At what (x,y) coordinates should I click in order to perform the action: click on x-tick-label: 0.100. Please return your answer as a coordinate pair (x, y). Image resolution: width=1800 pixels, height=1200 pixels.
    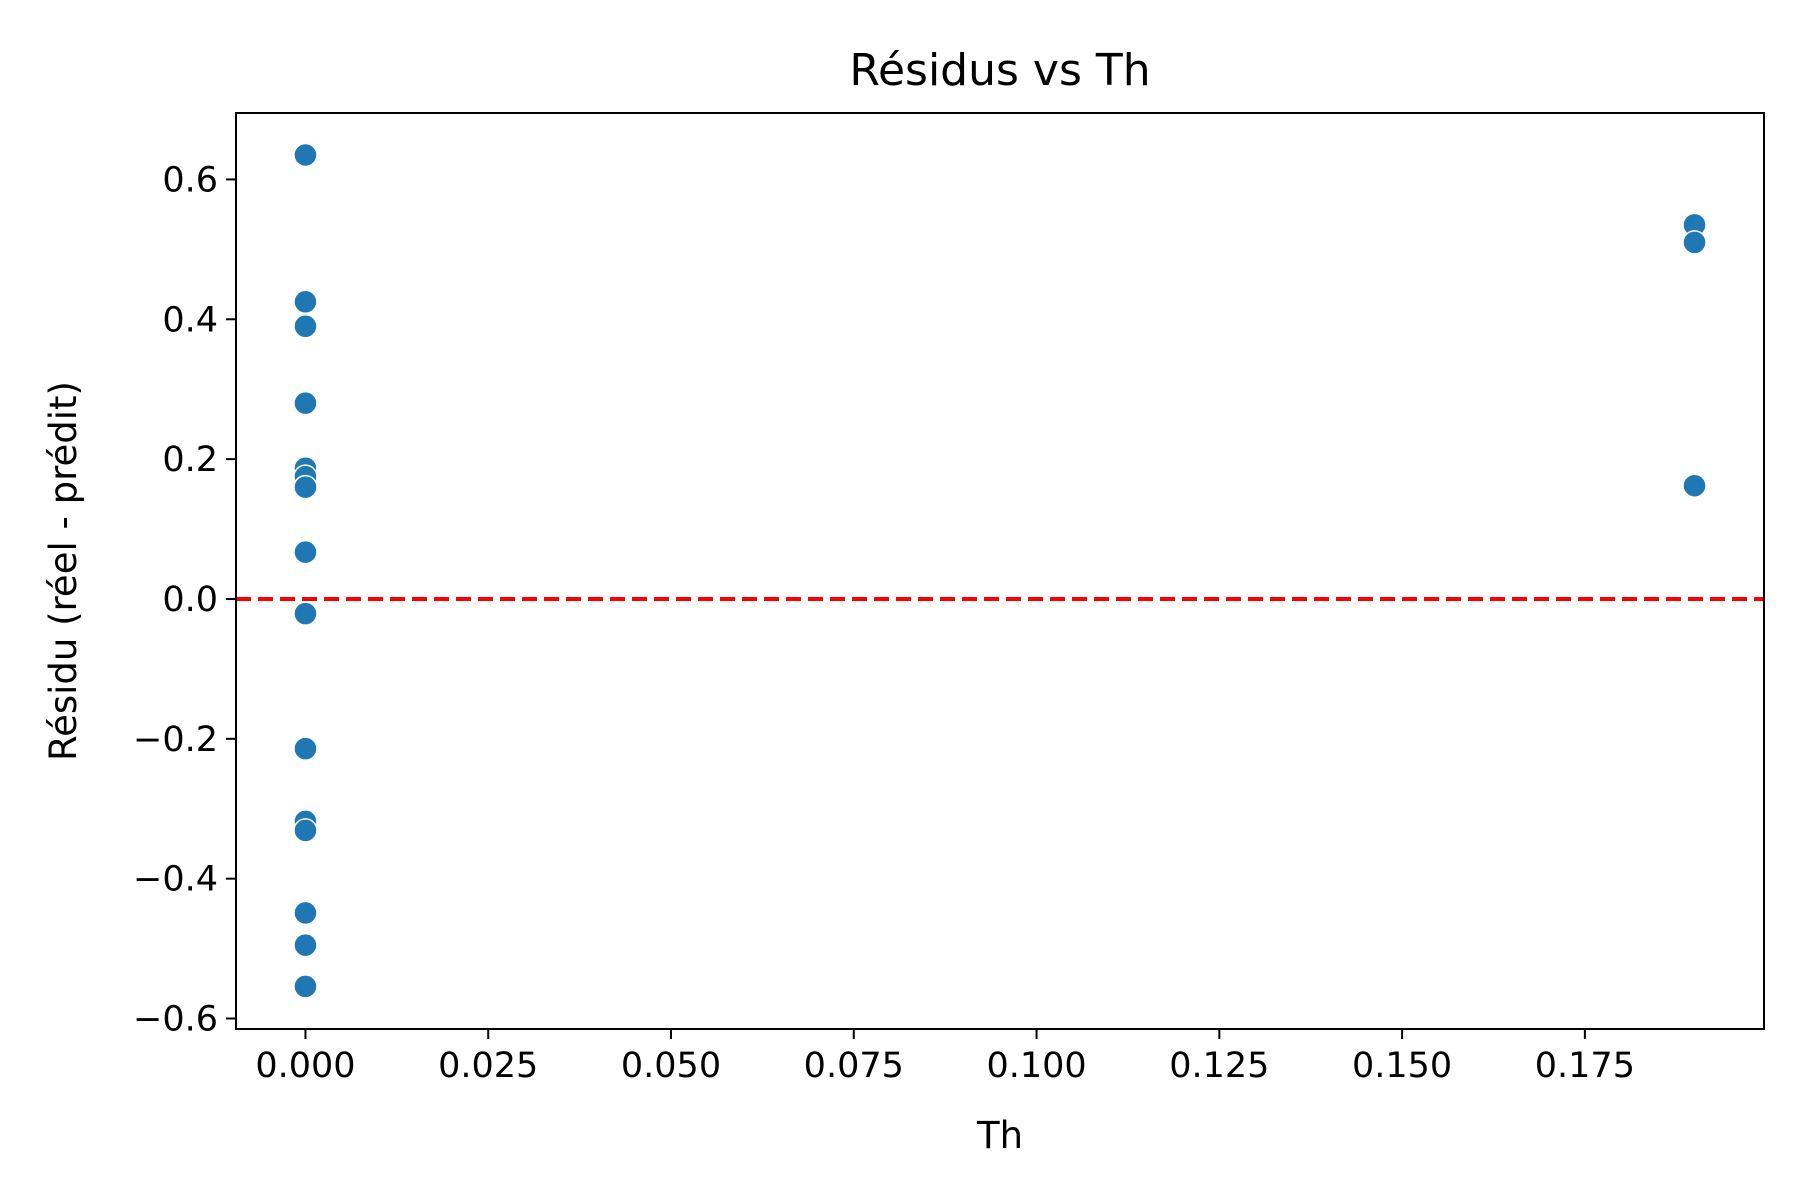
    Looking at the image, I should click on (1036, 1066).